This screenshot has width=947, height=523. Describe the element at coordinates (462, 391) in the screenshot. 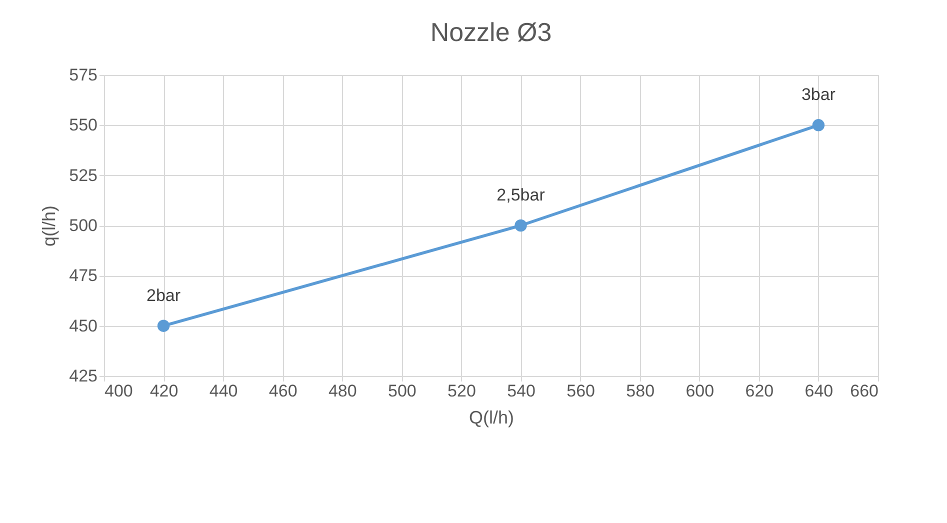

I see `x-tick-label: 520` at that location.